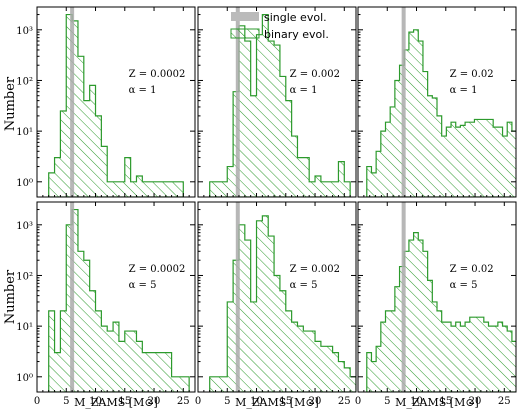 The width and height of the screenshot is (520, 412). I want to click on legend-binary-label: binary evol., so click(296, 34).